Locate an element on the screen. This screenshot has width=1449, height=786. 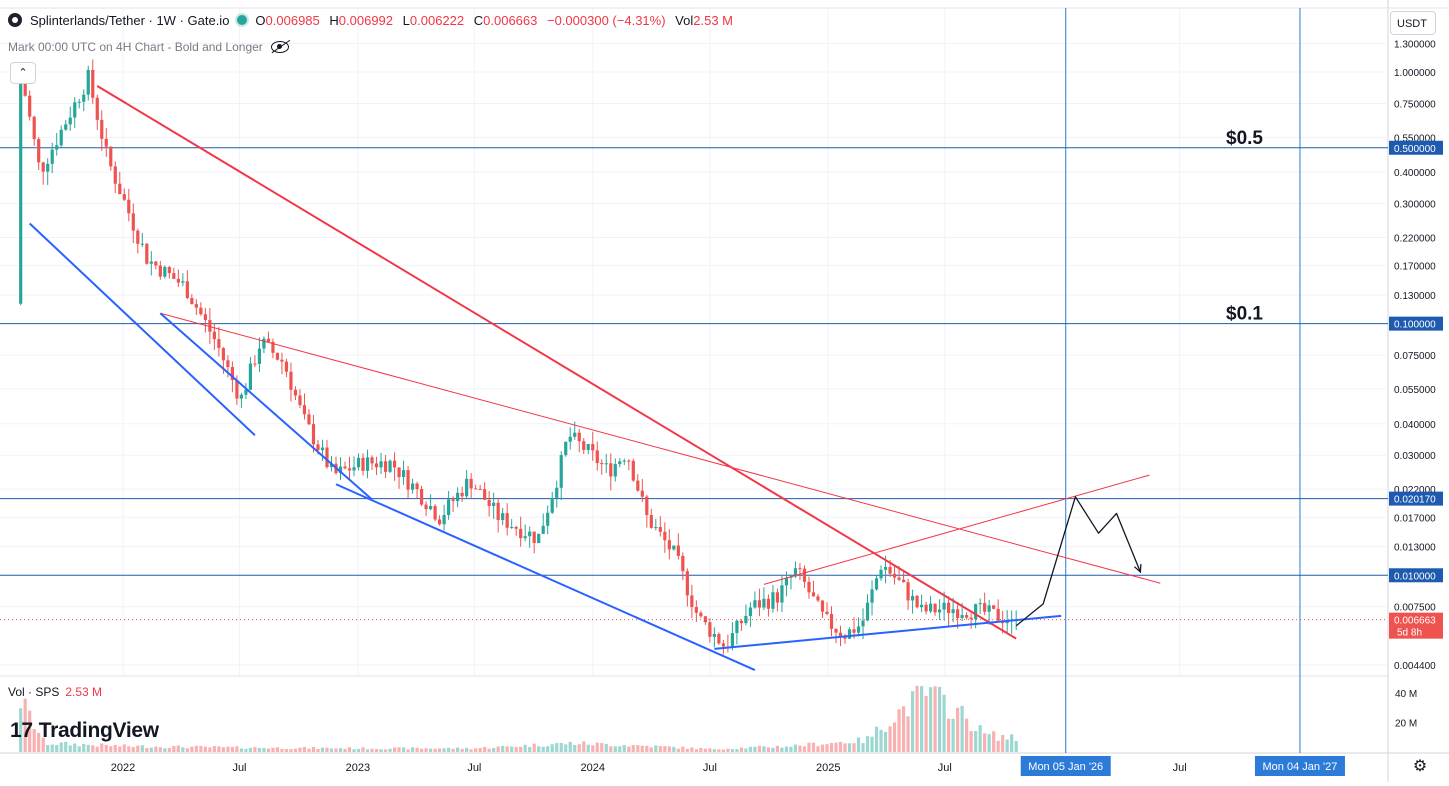
symbol-title: Splinterlands/Tether · 1W · Gate.io is located at coordinates (130, 20).